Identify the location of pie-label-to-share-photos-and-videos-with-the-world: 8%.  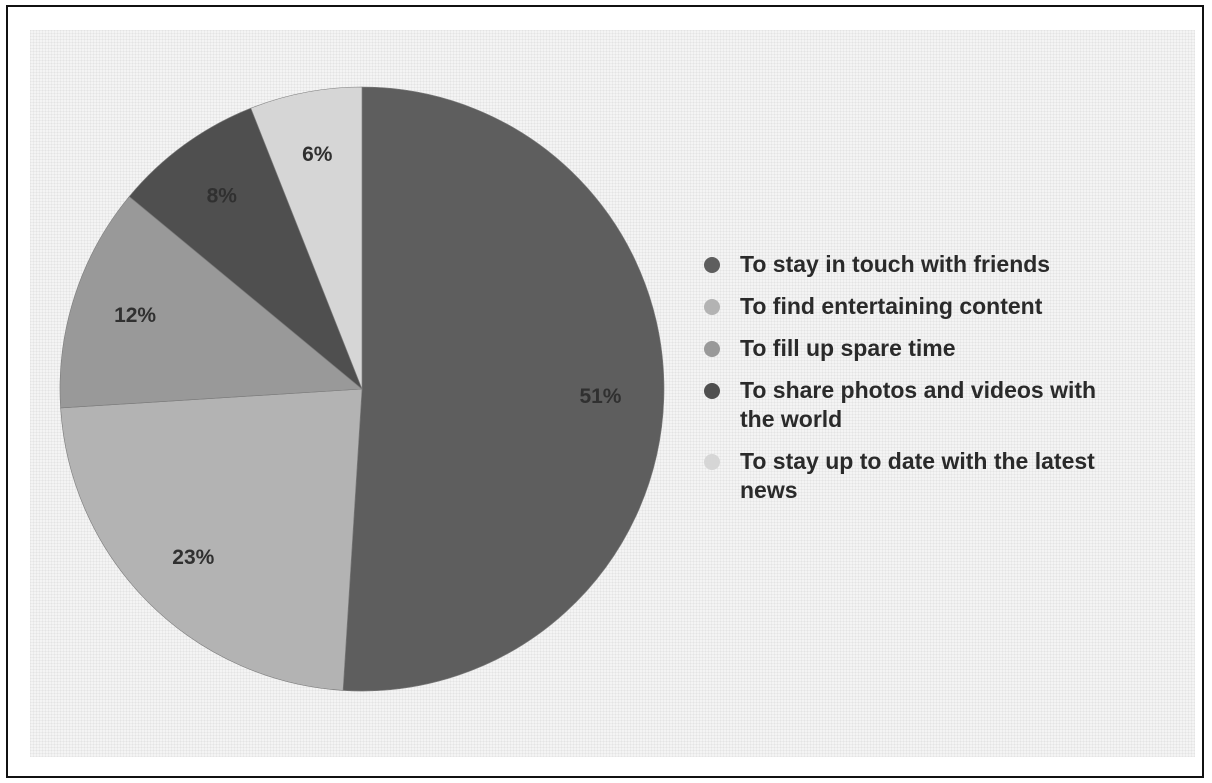
(222, 195).